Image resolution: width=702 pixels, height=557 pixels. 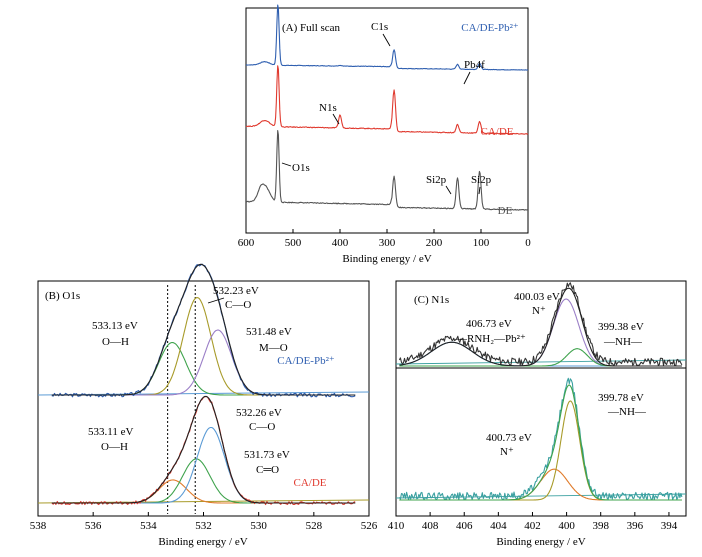 I want to click on x-tick-label-4: 530, so click(x=258, y=526).